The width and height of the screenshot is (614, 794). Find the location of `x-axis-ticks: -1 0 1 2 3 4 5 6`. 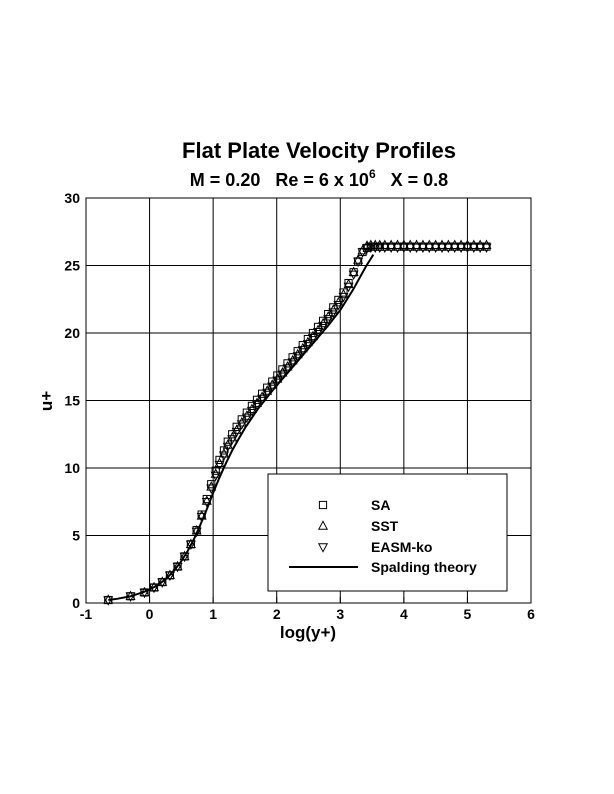

x-axis-ticks: -1 0 1 2 3 4 5 6 is located at coordinates (307, 609).